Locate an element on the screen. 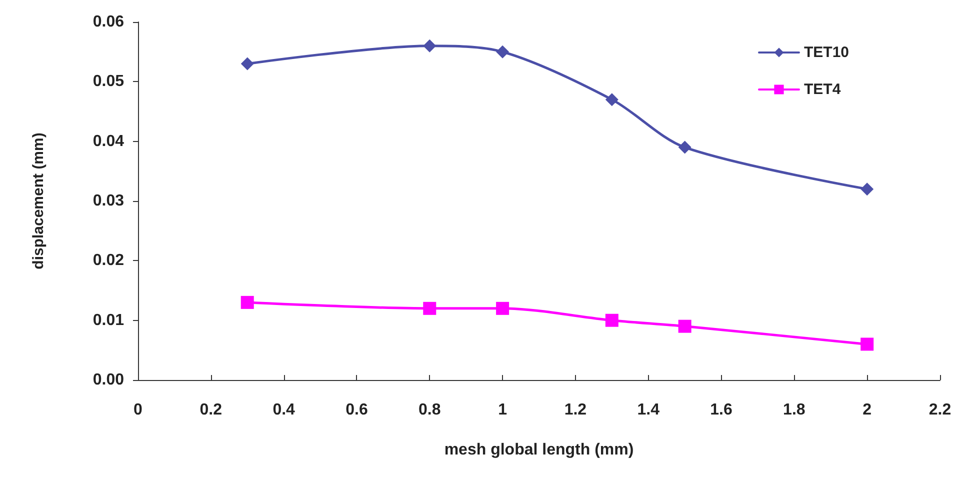  y-tick-label: 0.03 is located at coordinates (108, 201).